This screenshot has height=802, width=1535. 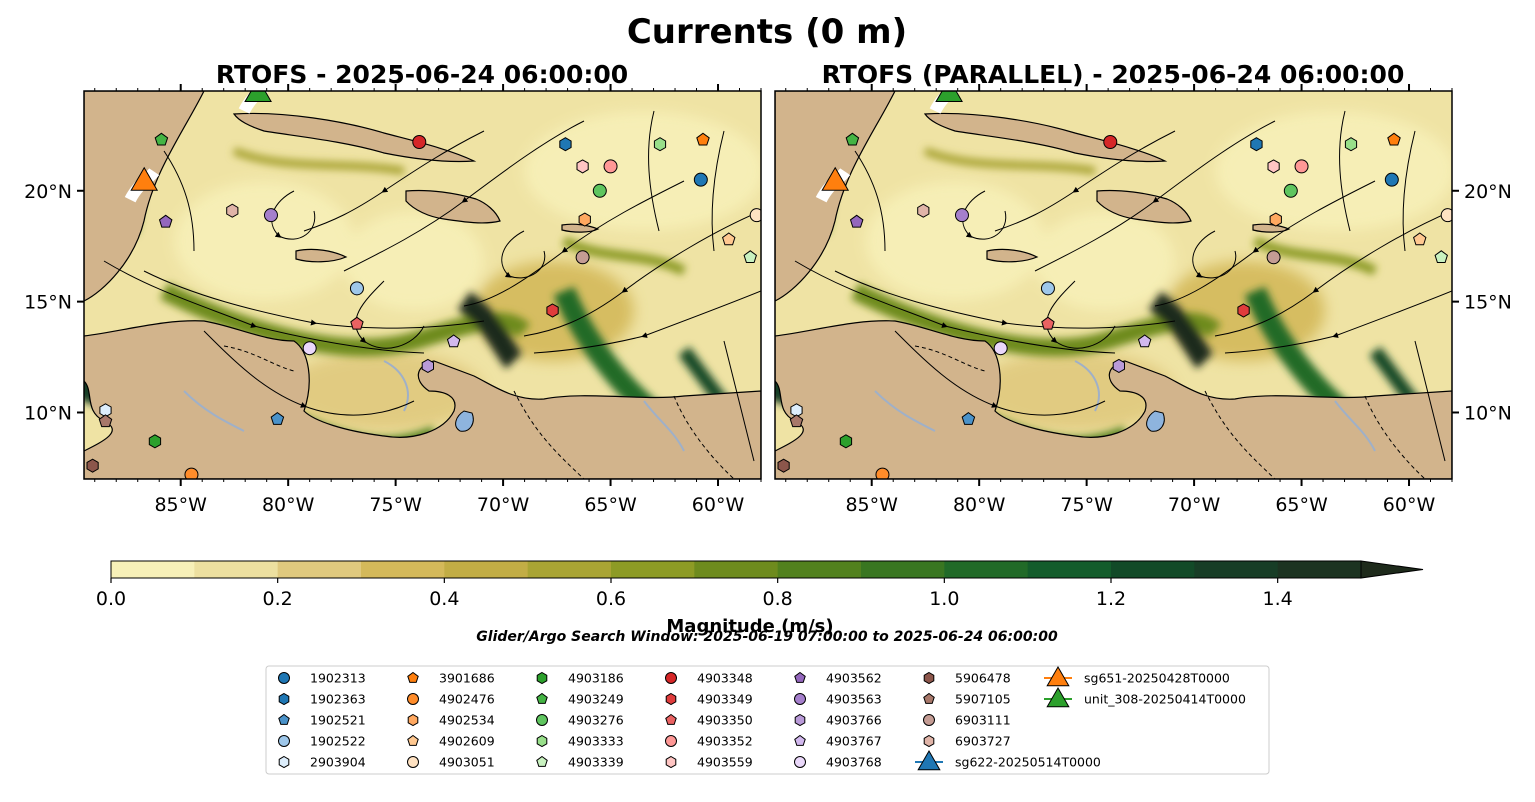 I want to click on legend-entry: 4903767, so click(x=838, y=741).